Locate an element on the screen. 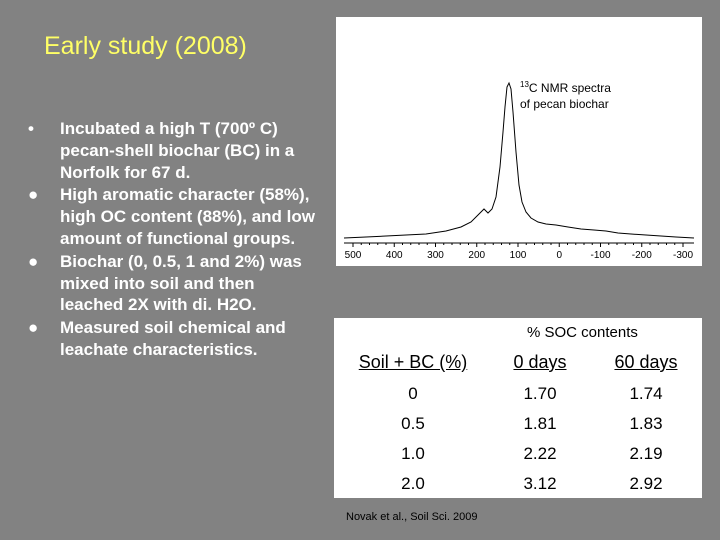 This screenshot has width=720, height=540. table-header-soil-bc: Soil + BC (%) is located at coordinates (413, 362).